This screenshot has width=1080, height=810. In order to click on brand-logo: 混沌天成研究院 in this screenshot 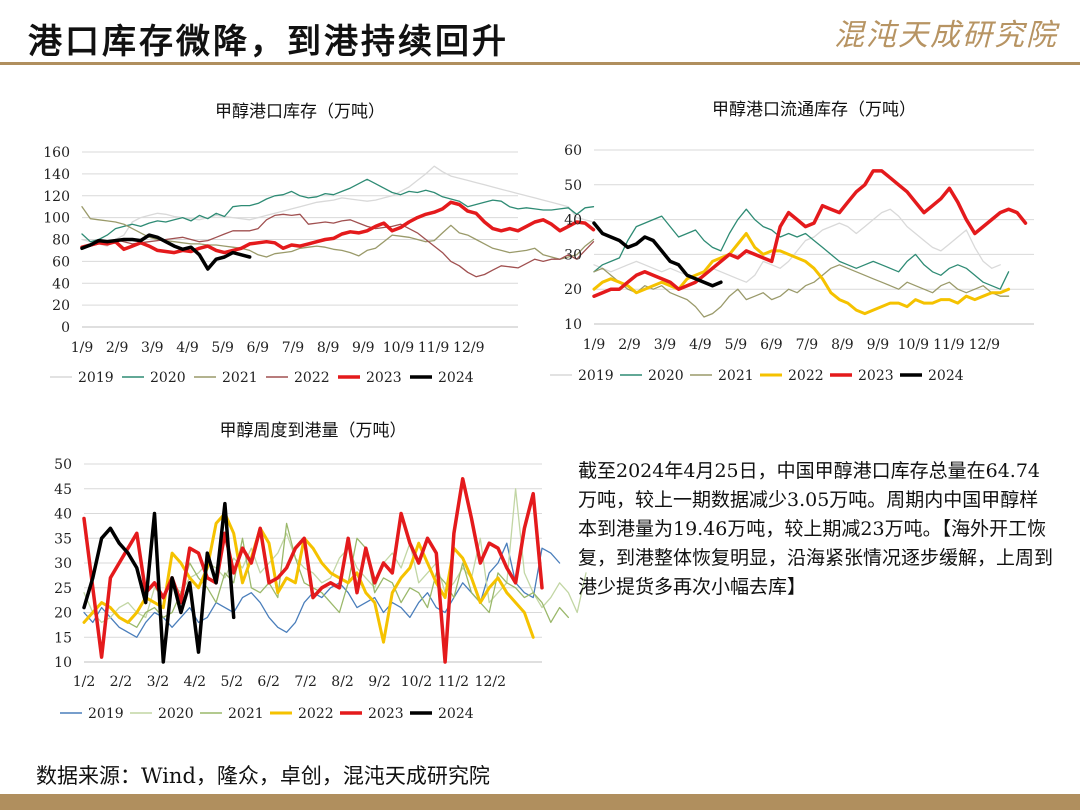, I will do `click(946, 35)`.